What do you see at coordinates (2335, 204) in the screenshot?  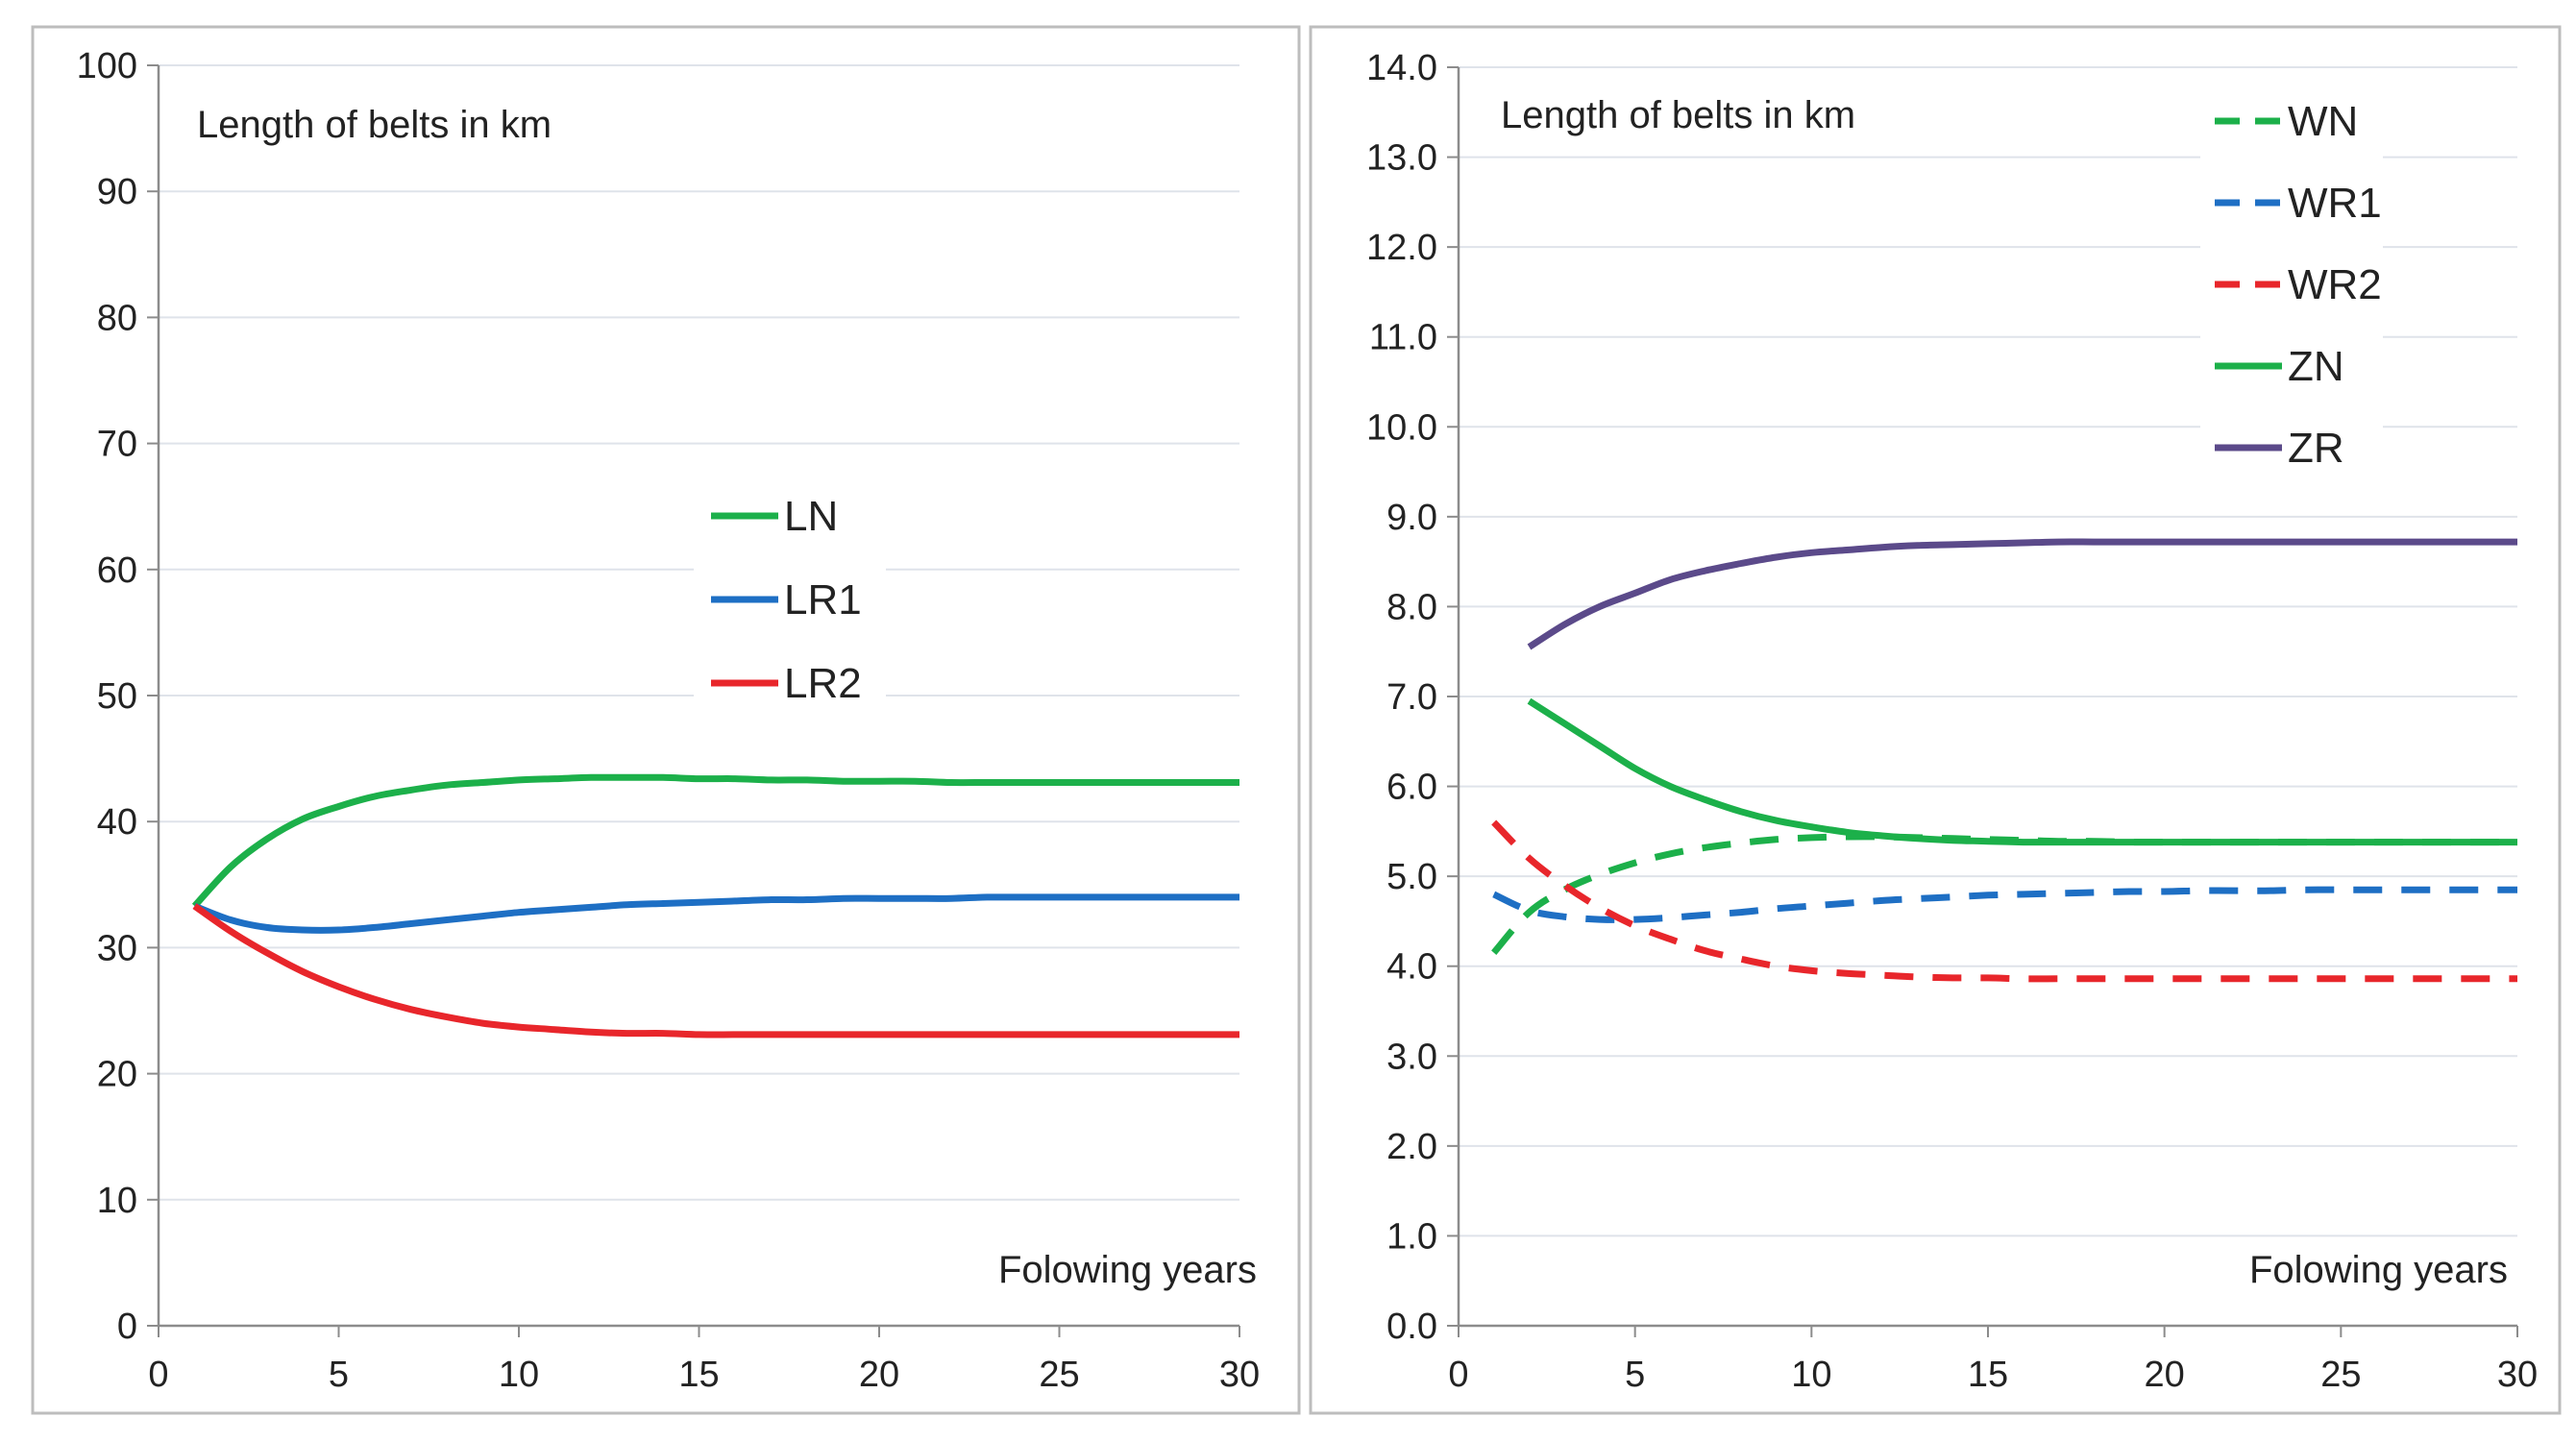 I see `legend-label-wr1: WR1` at bounding box center [2335, 204].